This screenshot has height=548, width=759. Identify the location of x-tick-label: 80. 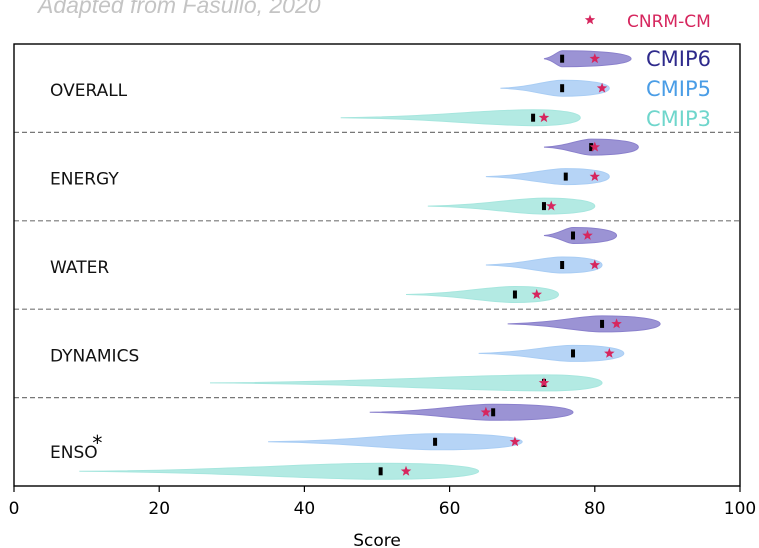
(595, 509).